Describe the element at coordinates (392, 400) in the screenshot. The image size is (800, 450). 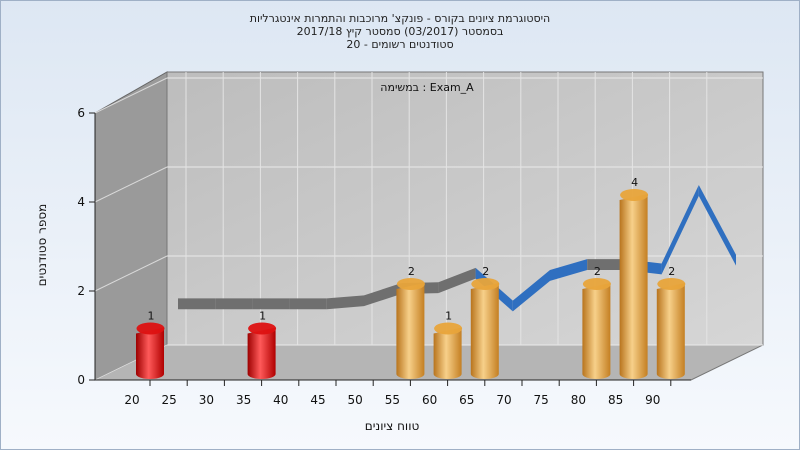
I see `x-tick-label: 55` at that location.